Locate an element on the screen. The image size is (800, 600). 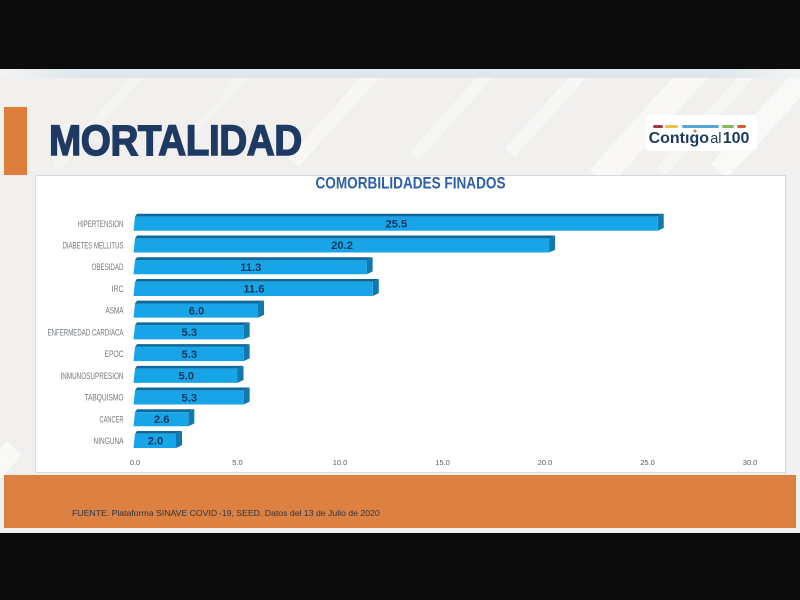
svg-text: 0.0 is located at coordinates (135, 462).